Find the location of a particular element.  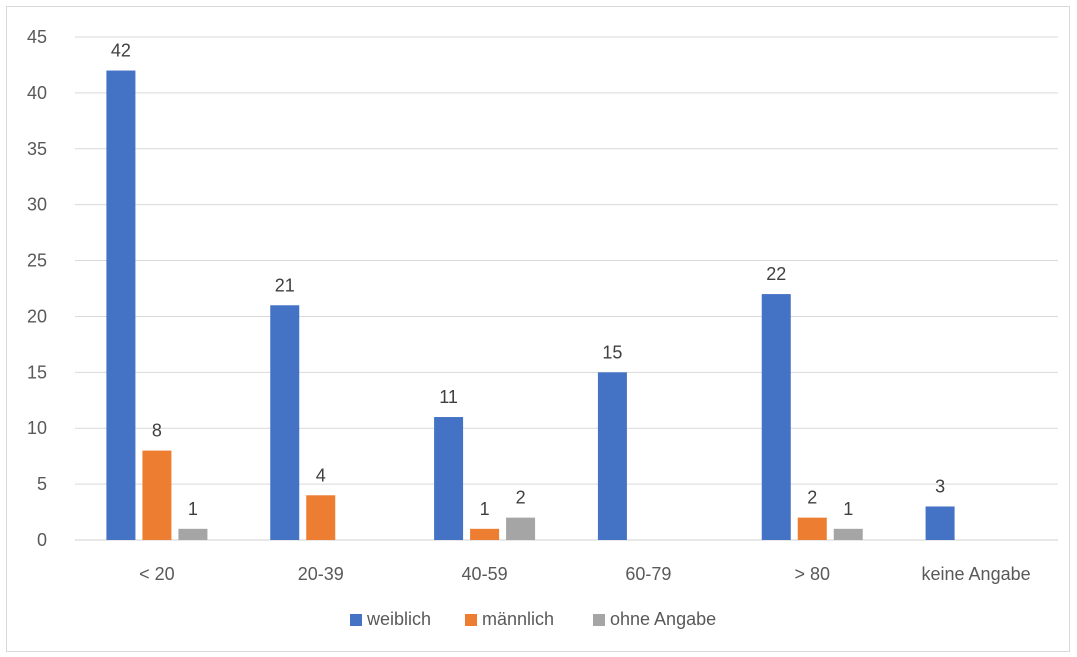

y-tick-label: 10 is located at coordinates (37, 428).